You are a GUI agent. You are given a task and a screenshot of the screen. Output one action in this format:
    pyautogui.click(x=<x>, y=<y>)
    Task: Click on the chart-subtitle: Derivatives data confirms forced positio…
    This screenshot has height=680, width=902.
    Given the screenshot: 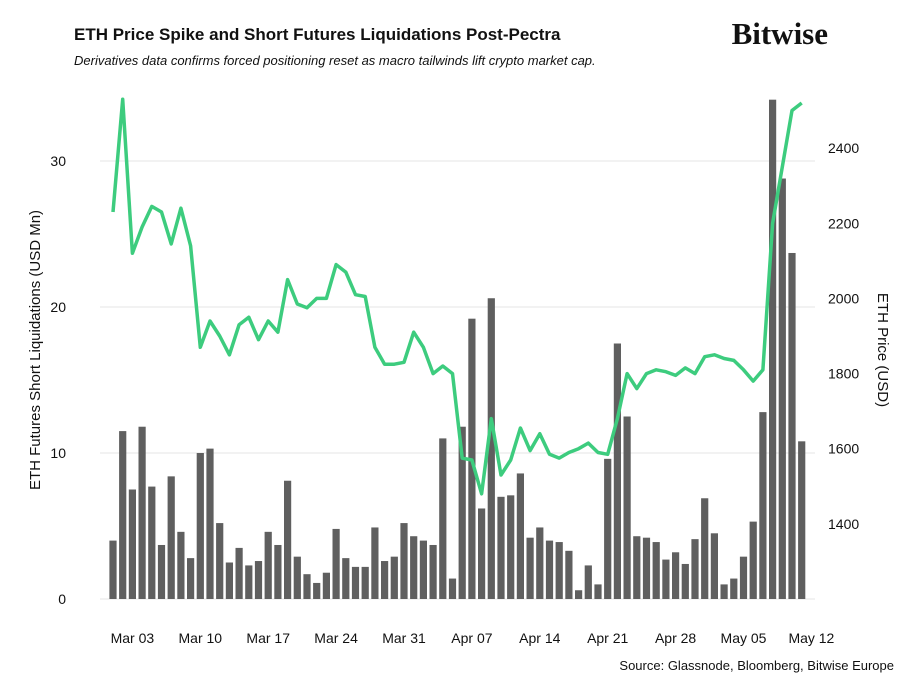 What is the action you would take?
    pyautogui.click(x=335, y=60)
    